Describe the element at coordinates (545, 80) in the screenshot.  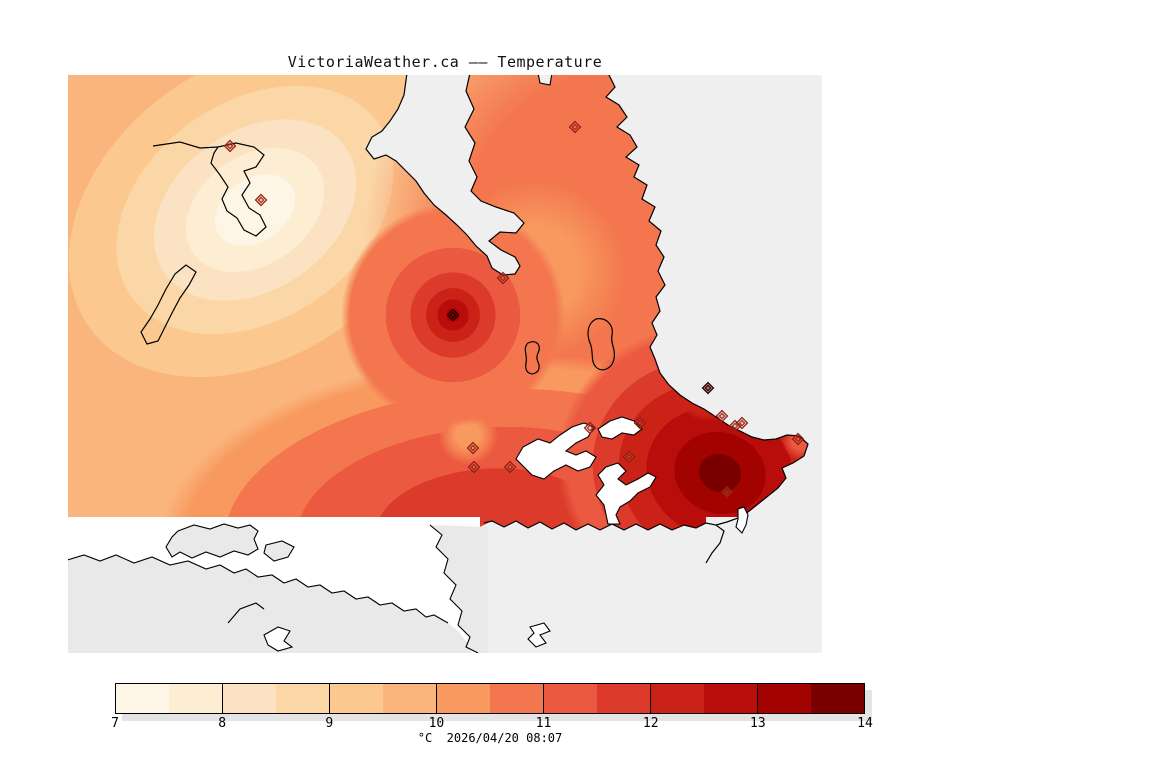
I see `north-bay` at that location.